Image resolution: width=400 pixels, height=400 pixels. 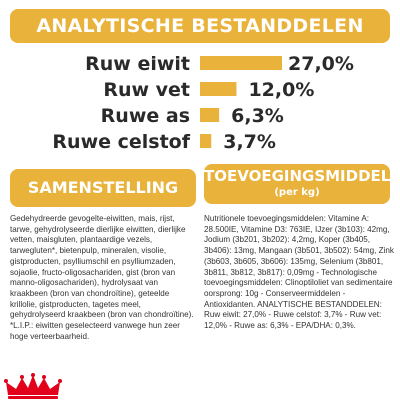 What do you see at coordinates (145, 116) in the screenshot?
I see `nutrient-label: Ruwe as` at bounding box center [145, 116].